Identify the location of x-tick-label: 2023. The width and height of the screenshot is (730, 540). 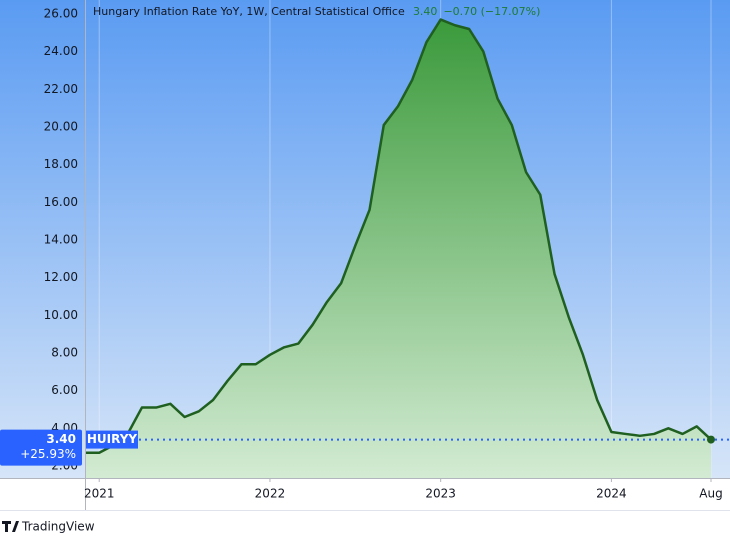
(440, 494).